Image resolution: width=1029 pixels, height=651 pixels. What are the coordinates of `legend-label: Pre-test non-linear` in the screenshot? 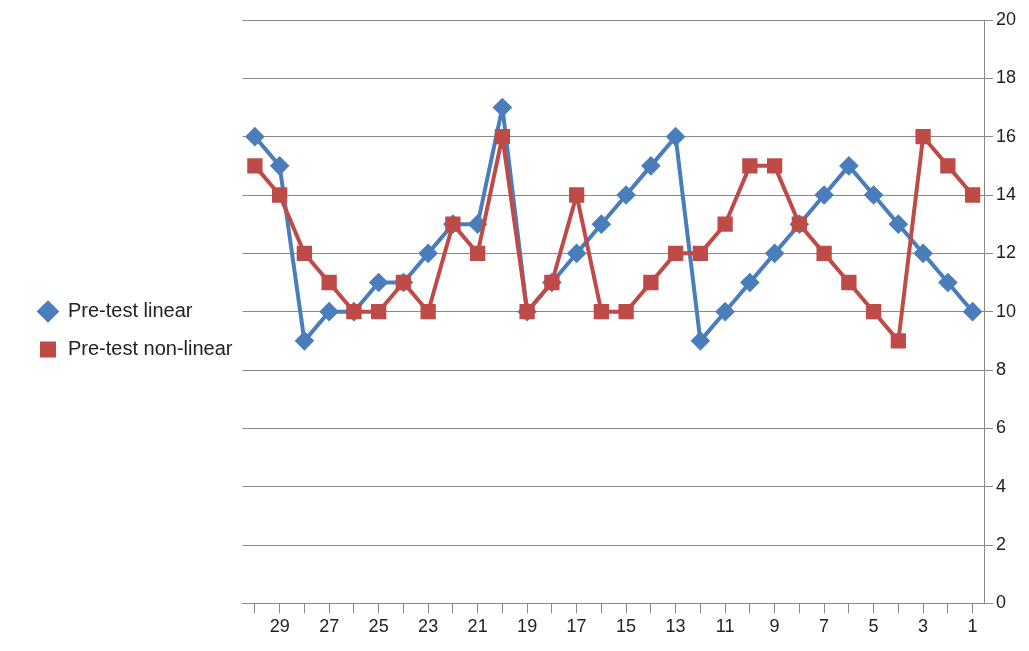 It's located at (150, 348).